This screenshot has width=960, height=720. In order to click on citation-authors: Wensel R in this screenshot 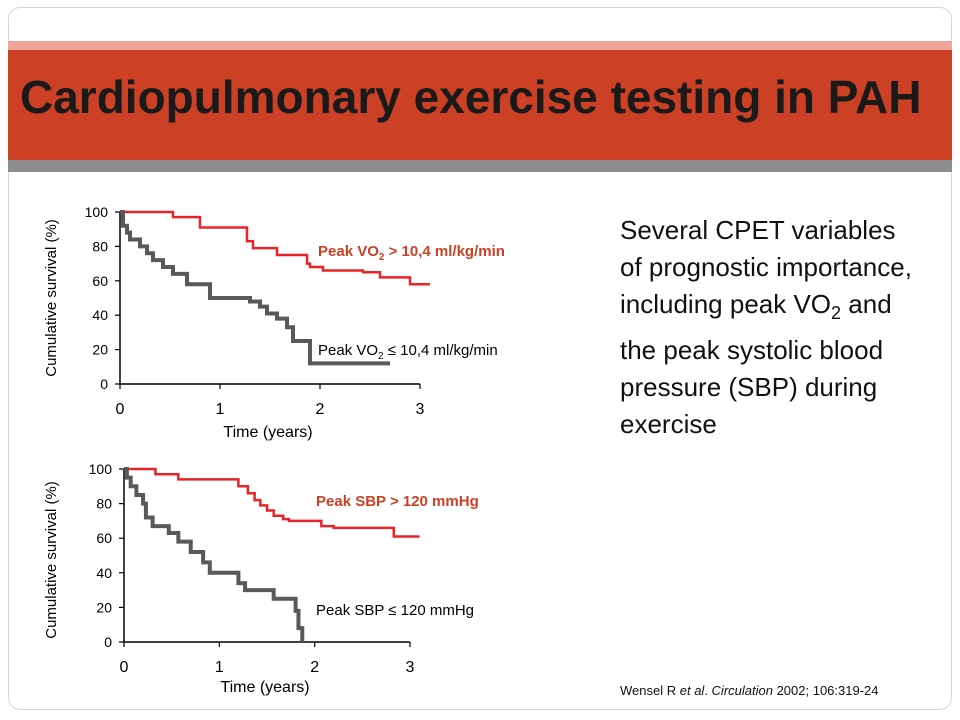, I will do `click(650, 690)`.